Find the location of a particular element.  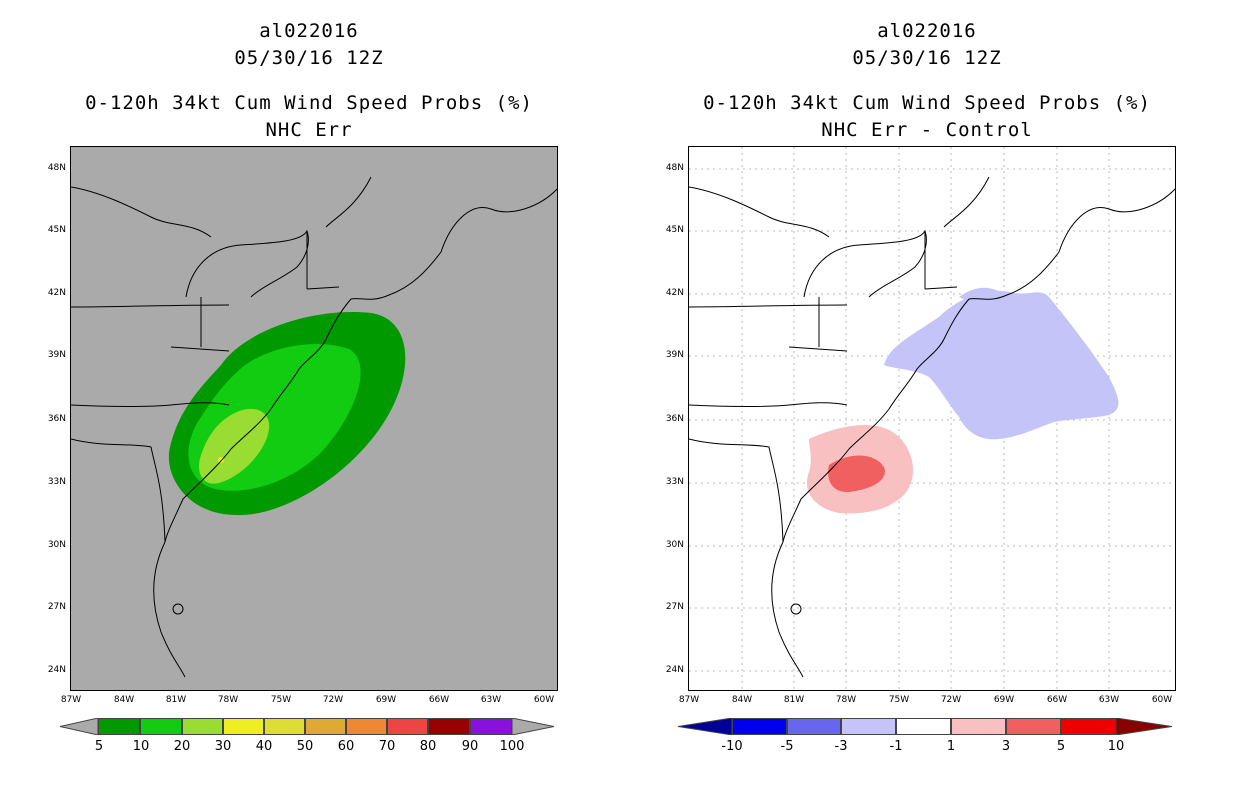

right-lon-label-69: 69W is located at coordinates (1004, 700).